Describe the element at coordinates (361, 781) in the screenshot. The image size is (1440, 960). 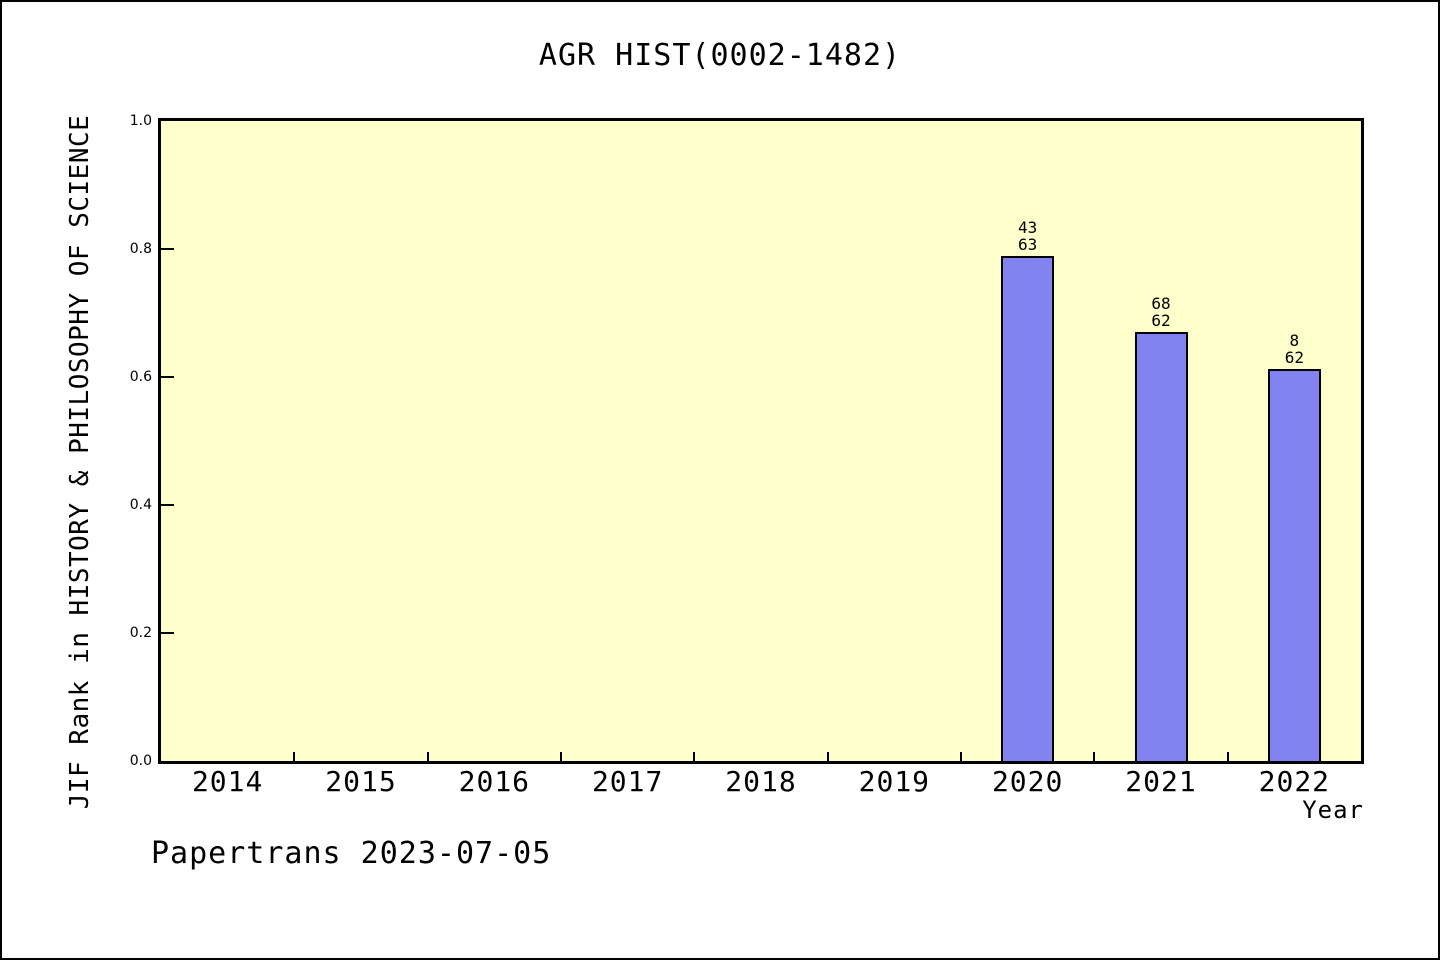
I see `x-tick-label-2015: 2015` at that location.